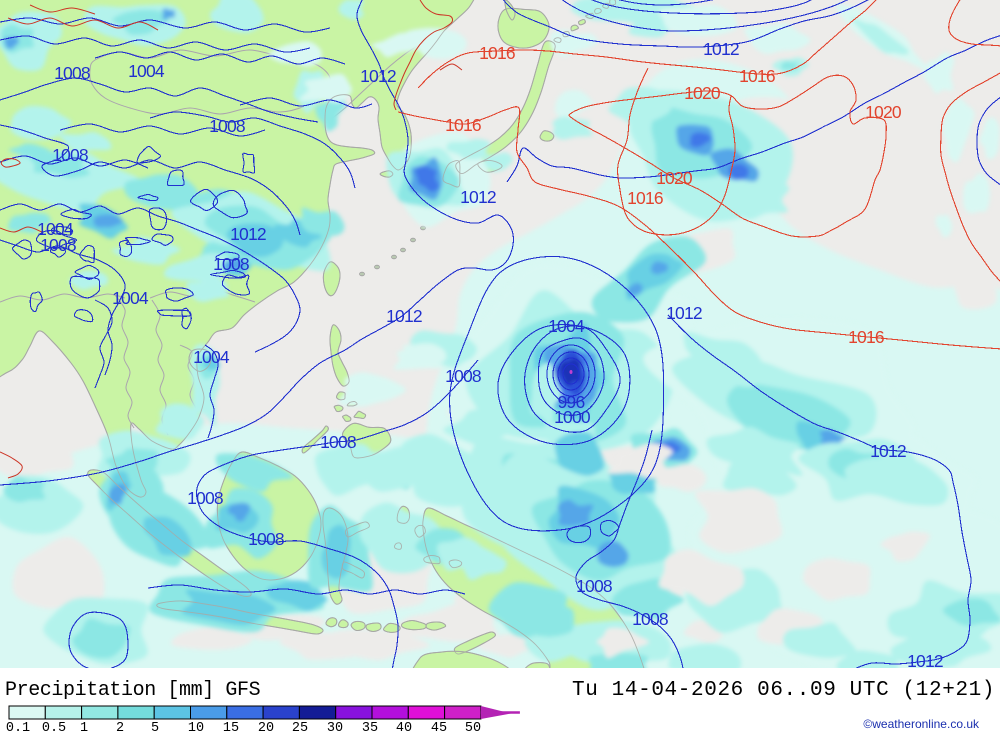 This screenshot has width=1000, height=733. Describe the element at coordinates (155, 727) in the screenshot. I see `svg-text: 5` at that location.